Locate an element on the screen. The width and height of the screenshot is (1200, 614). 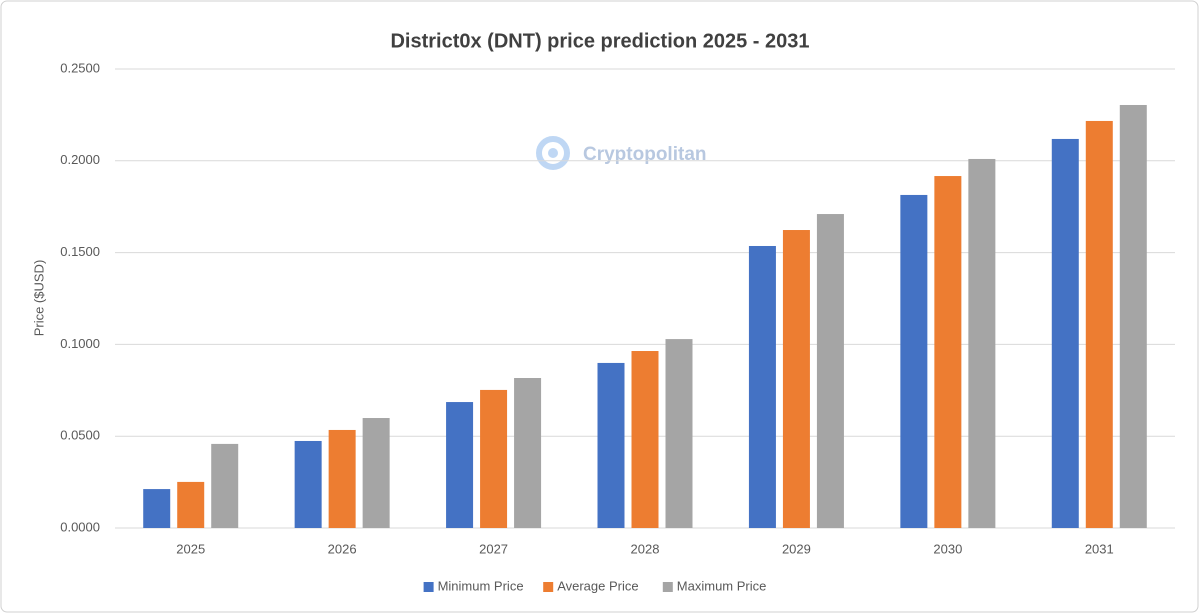
x-tick-label: 2027 is located at coordinates (493, 548).